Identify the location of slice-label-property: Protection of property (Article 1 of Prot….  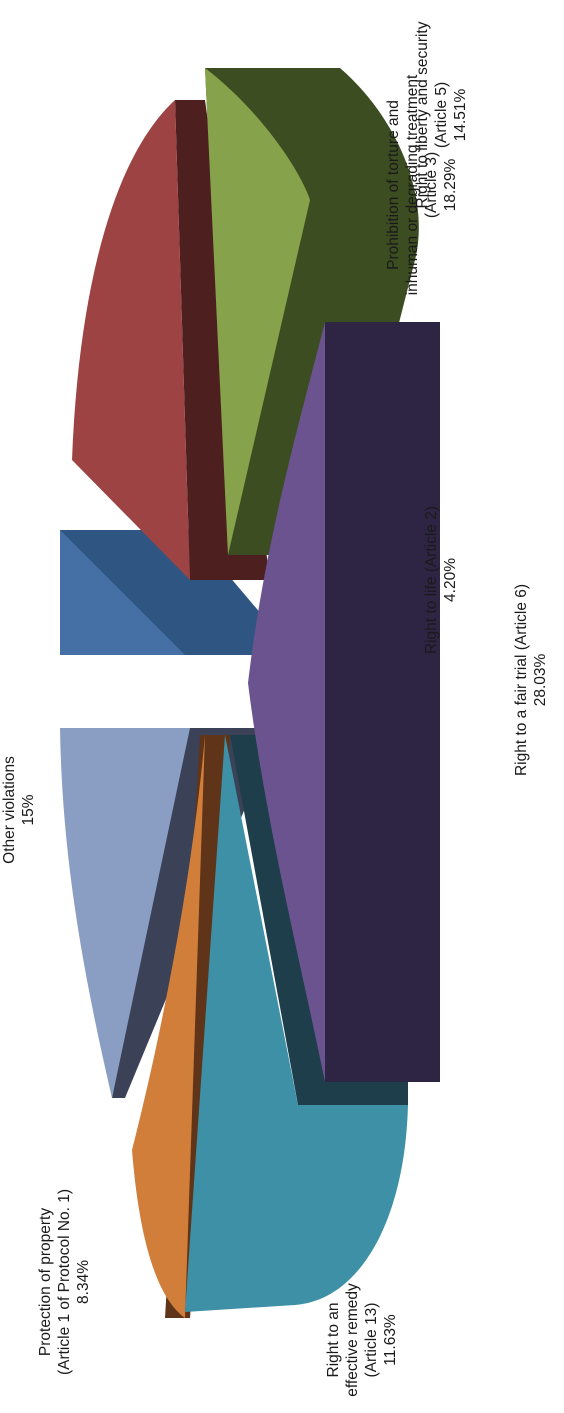
(64, 1282).